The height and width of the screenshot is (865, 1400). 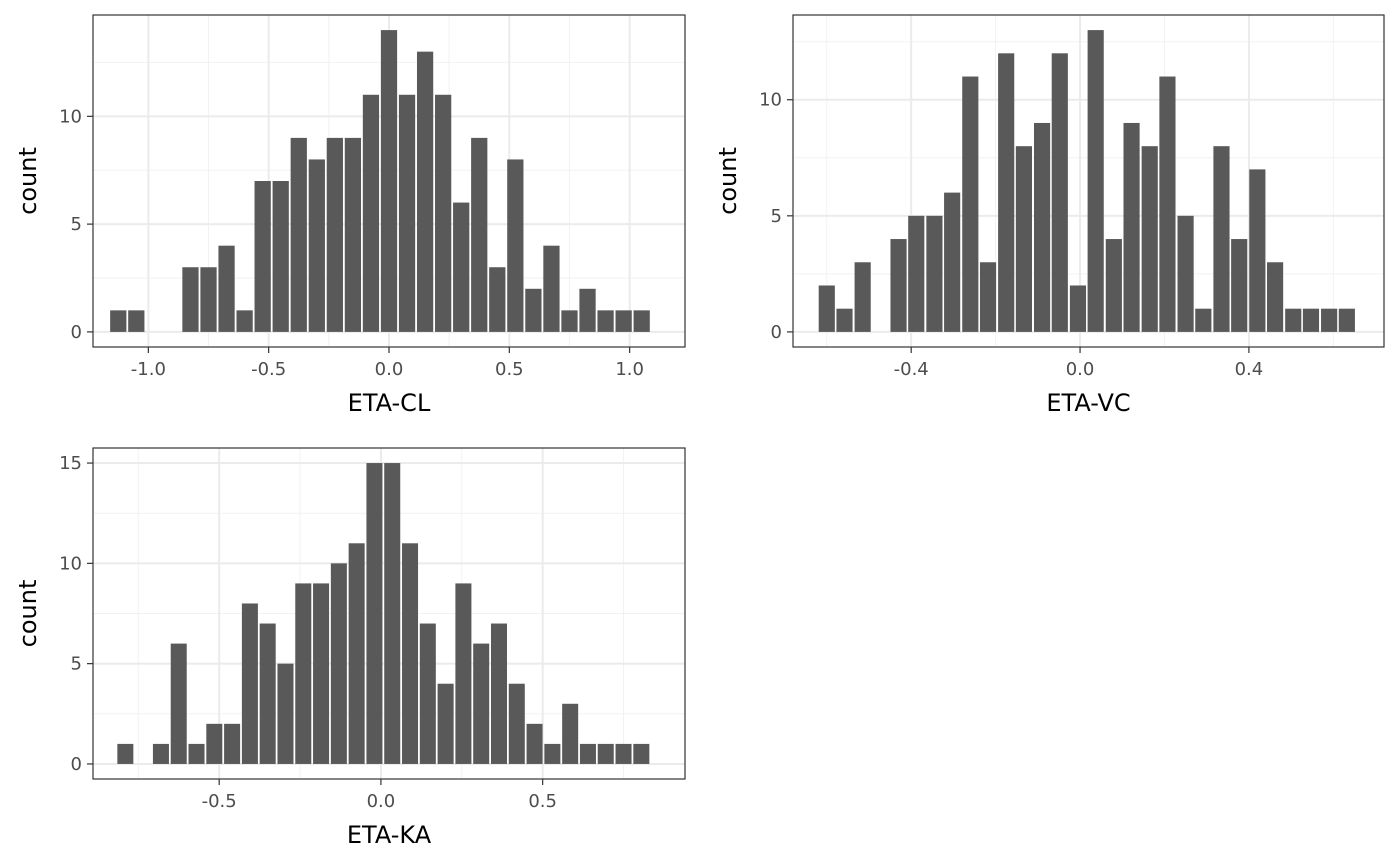 I want to click on panel-eta-vc-bars, so click(x=1086, y=181).